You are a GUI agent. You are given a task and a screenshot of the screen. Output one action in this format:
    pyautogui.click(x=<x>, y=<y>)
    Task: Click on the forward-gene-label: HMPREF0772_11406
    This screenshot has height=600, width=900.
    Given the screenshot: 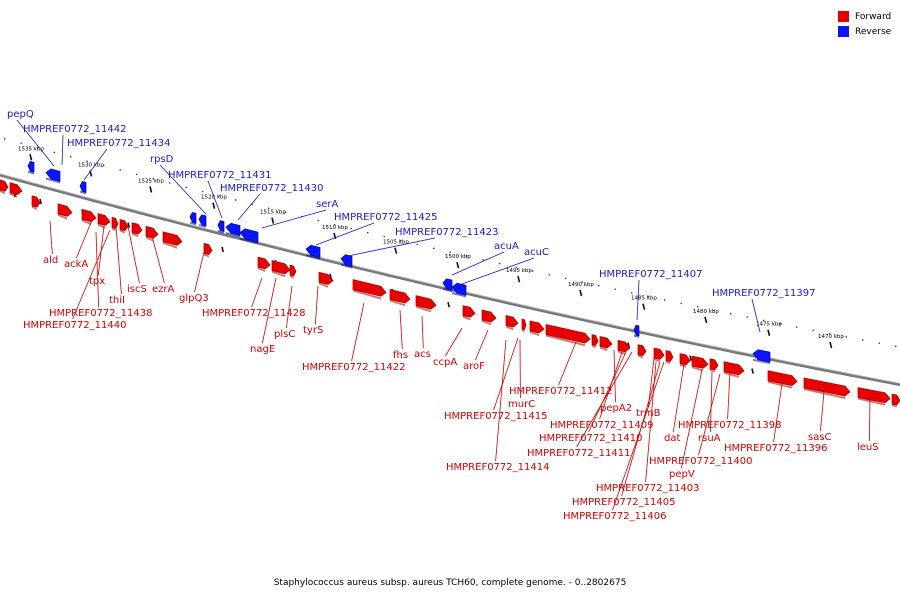 What is the action you would take?
    pyautogui.click(x=614, y=516)
    